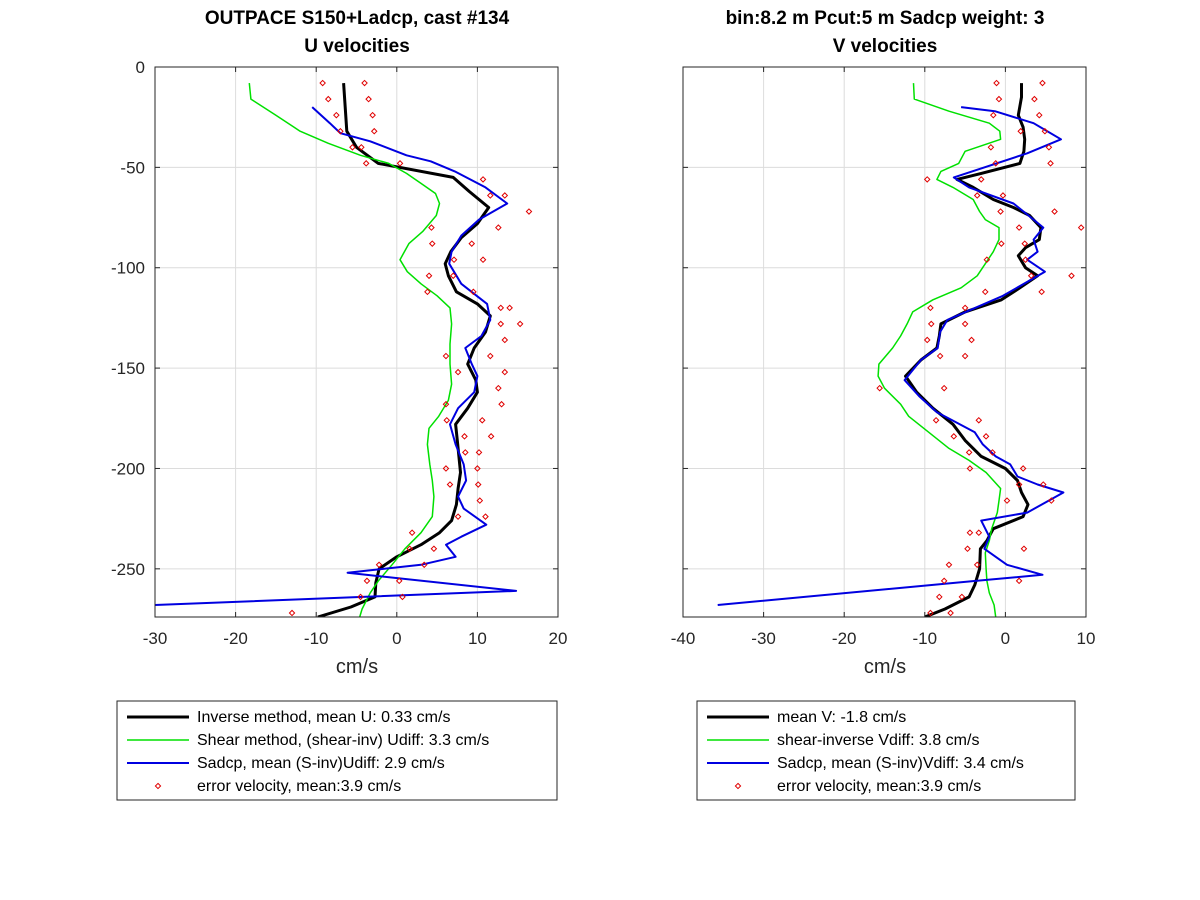 The height and width of the screenshot is (900, 1200). I want to click on u-legend-label-3: error velocity, mean:3.9 cm/s, so click(299, 786).